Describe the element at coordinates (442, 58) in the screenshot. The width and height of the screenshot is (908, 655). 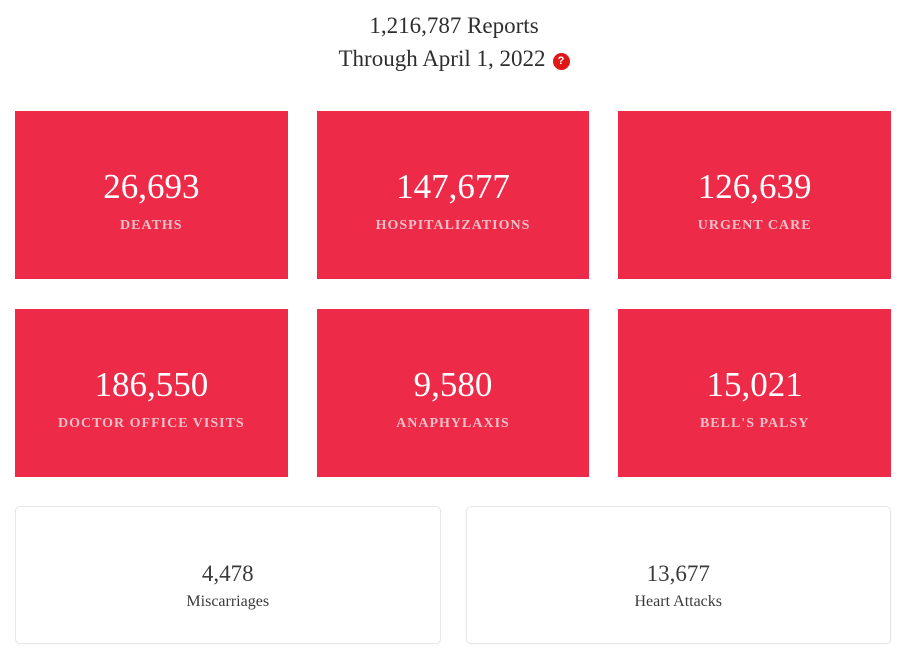
I see `through-date-subtitle: Through April 1, 2022` at that location.